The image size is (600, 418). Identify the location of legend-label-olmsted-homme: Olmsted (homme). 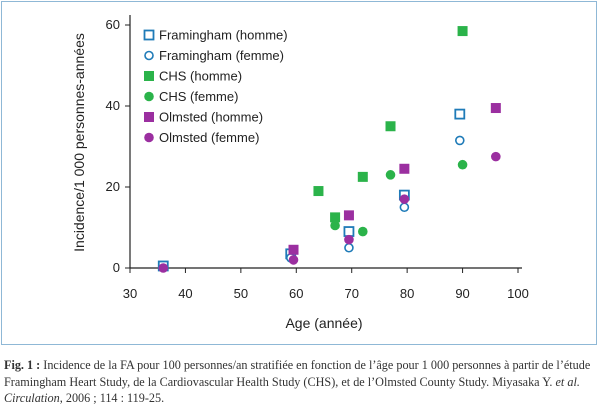
(211, 117).